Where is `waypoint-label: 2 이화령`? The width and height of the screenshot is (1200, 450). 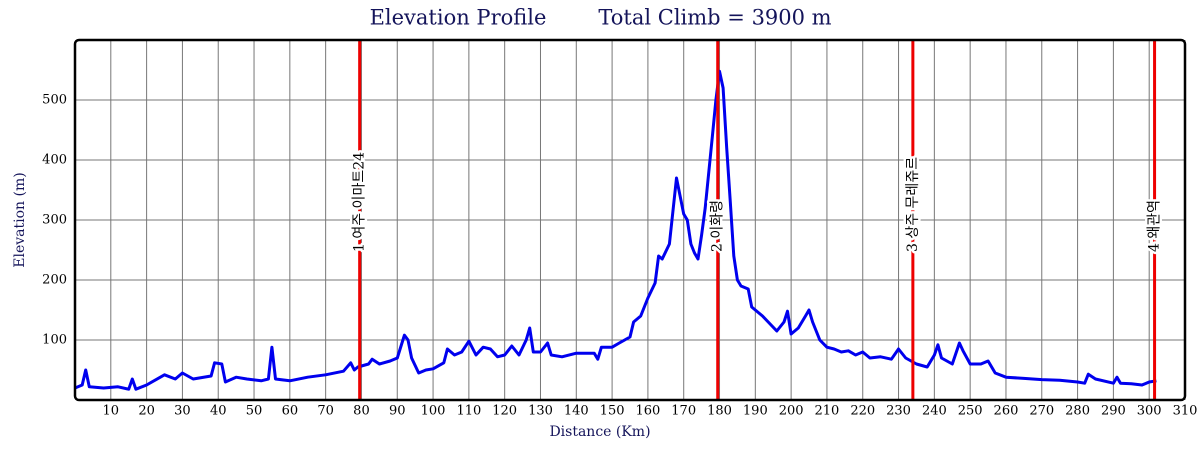
waypoint-label: 2 이화령 is located at coordinates (718, 226).